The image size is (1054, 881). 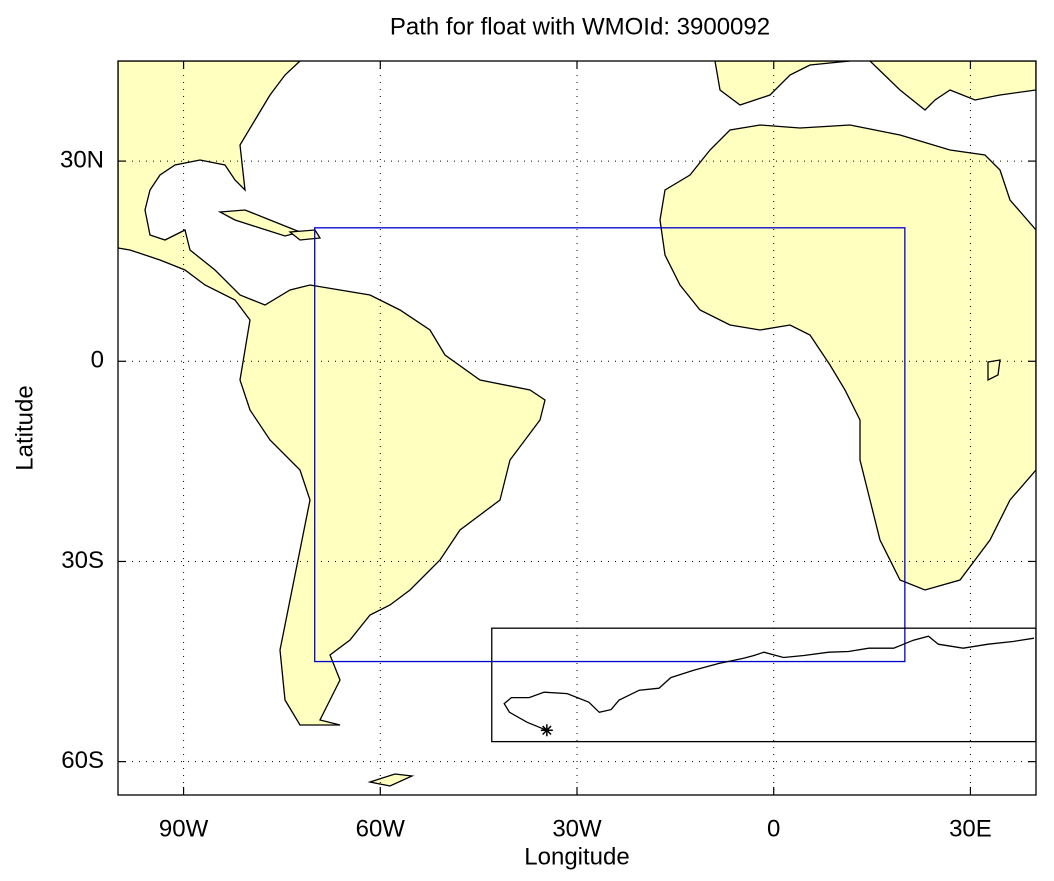 I want to click on cuba, so click(x=260, y=223).